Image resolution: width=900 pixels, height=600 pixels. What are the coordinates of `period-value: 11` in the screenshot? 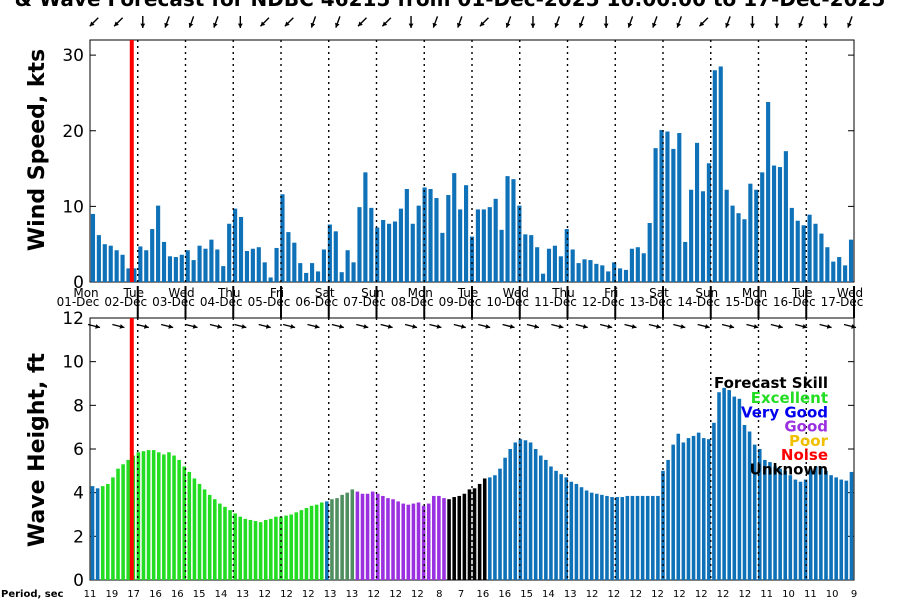 It's located at (810, 594).